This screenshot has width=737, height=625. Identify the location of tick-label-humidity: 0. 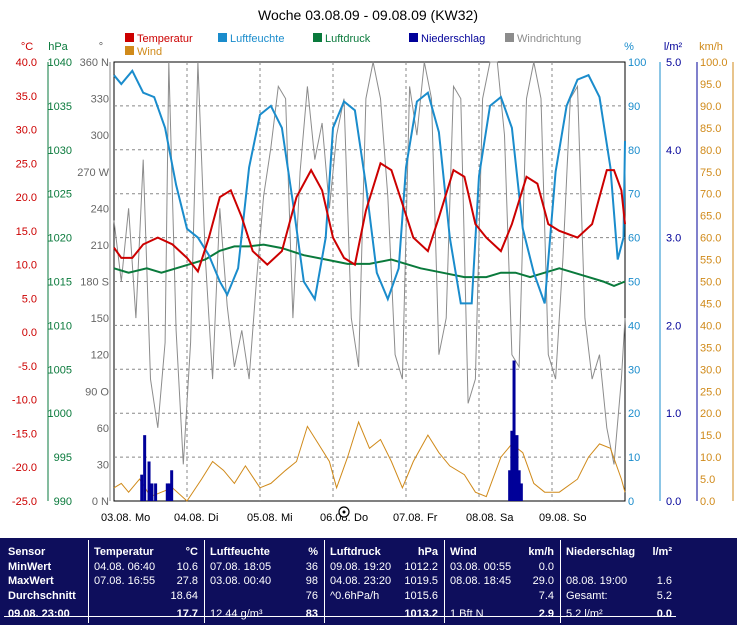
(631, 502).